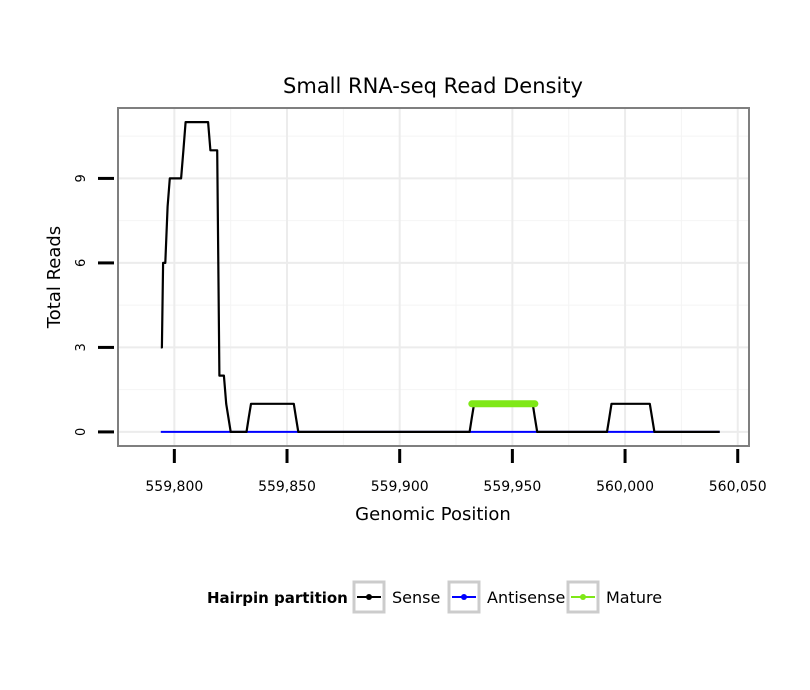 The height and width of the screenshot is (690, 810). I want to click on x-tick-label: 559,800, so click(174, 487).